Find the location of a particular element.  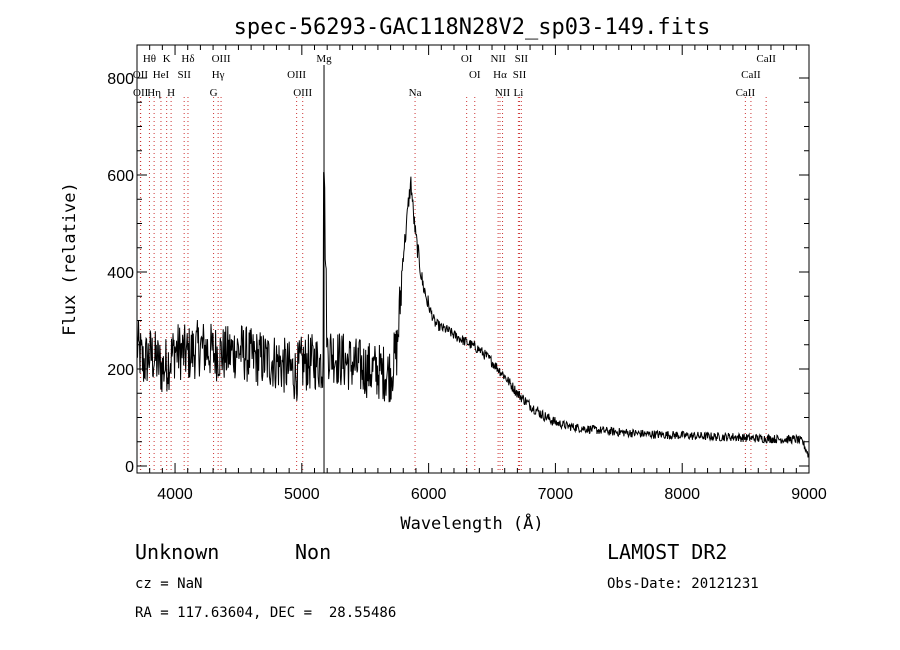

spectral-line-label: Hη is located at coordinates (154, 93).